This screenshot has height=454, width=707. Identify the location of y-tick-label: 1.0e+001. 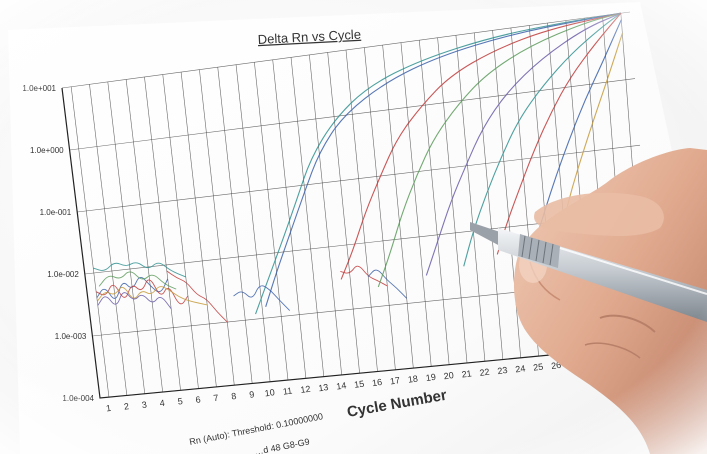
(39, 88).